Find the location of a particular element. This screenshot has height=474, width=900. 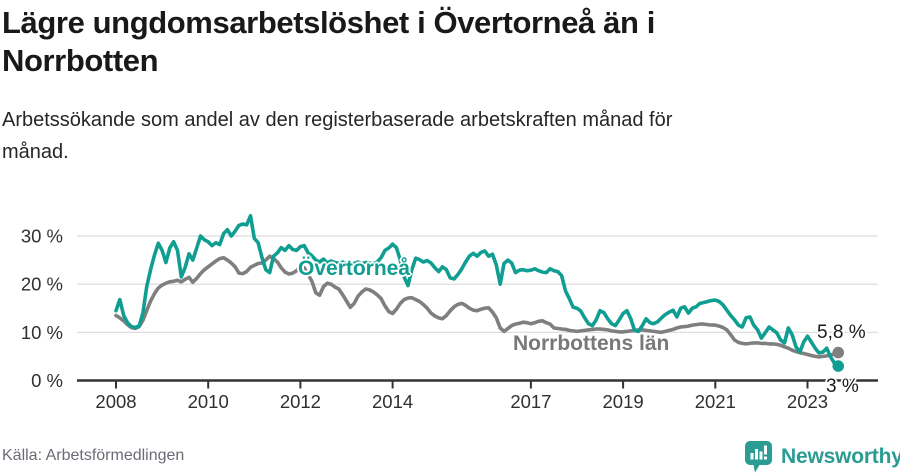

exclamation-dot is located at coordinates (765, 458).